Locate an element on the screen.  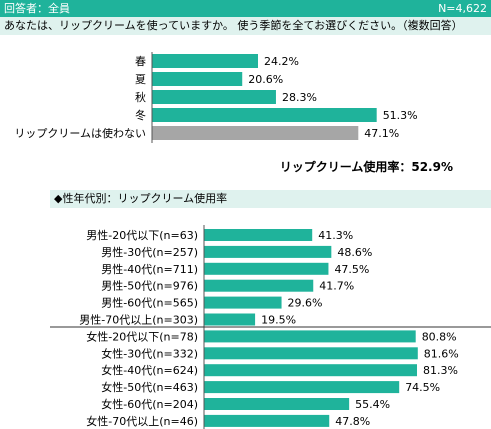
category-label: 男性-70代以上(n=303) is located at coordinates (138, 320).